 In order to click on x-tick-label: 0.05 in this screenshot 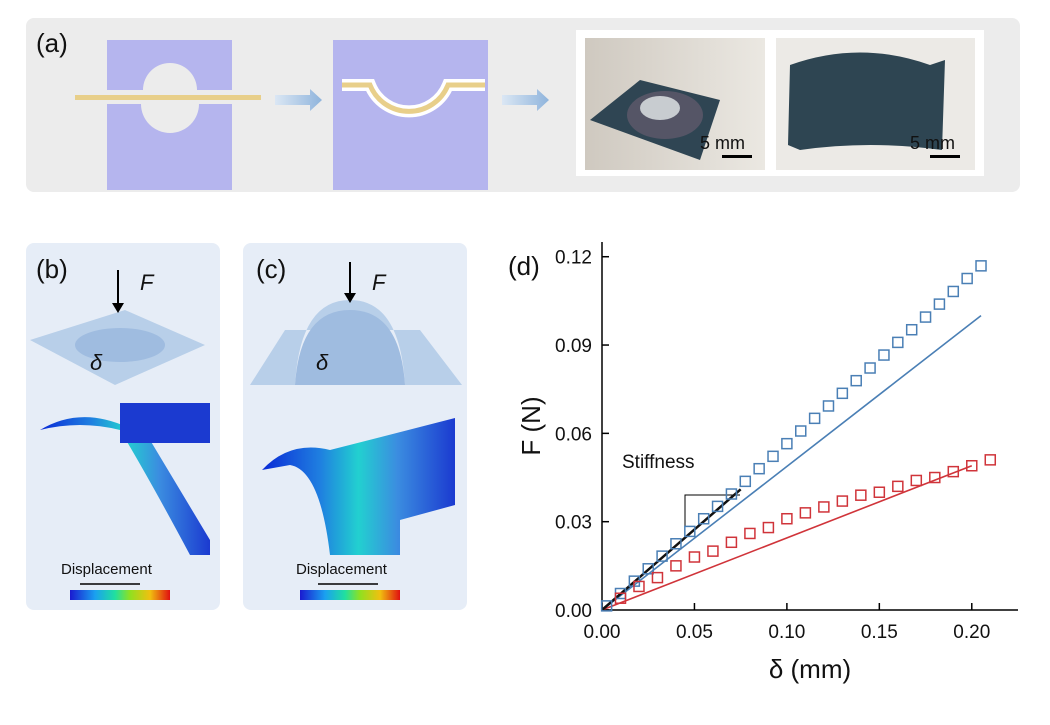, I will do `click(694, 632)`.